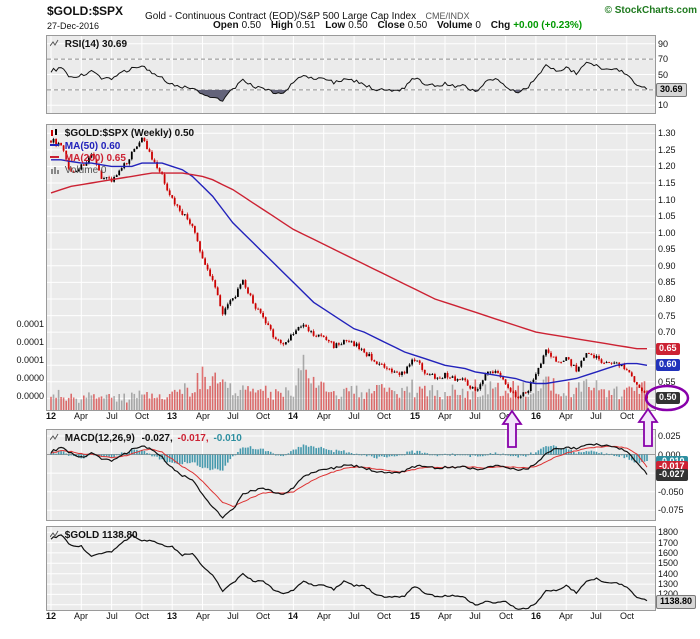  I want to click on x-axis-label: 12, so click(50, 416).